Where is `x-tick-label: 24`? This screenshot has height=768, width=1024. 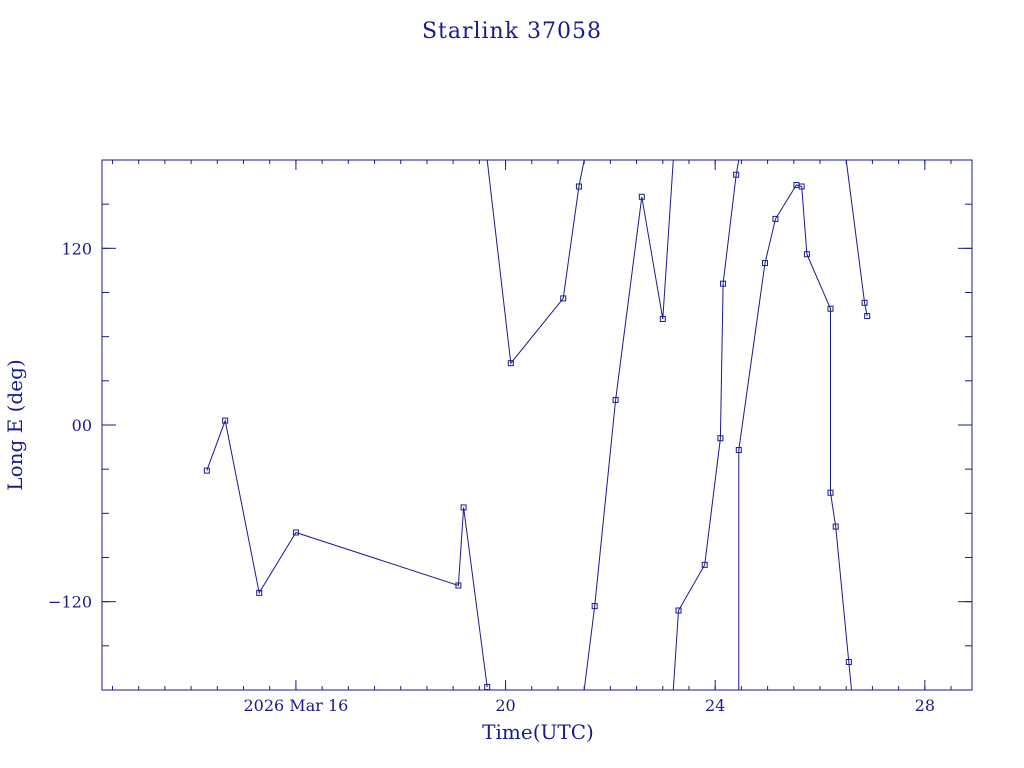
x-tick-label: 24 is located at coordinates (715, 705).